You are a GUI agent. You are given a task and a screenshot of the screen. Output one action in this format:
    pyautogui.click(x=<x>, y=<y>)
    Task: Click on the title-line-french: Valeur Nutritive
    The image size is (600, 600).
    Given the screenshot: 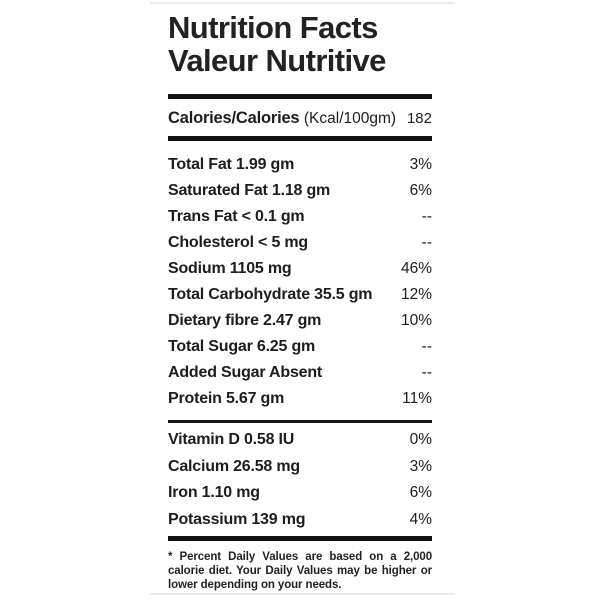 What is the action you would take?
    pyautogui.click(x=277, y=60)
    